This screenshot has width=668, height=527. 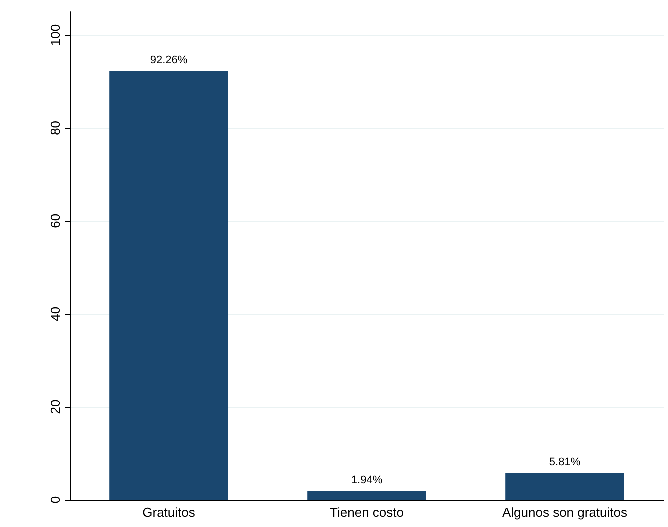 I want to click on x-tick-label: Algunos son gratuitos, so click(x=565, y=512).